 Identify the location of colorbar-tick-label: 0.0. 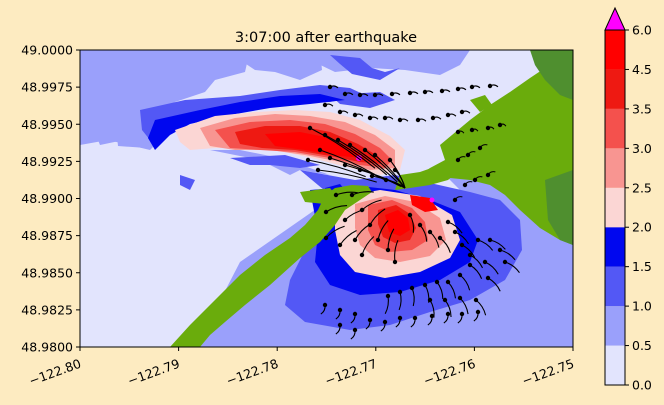
(642, 385).